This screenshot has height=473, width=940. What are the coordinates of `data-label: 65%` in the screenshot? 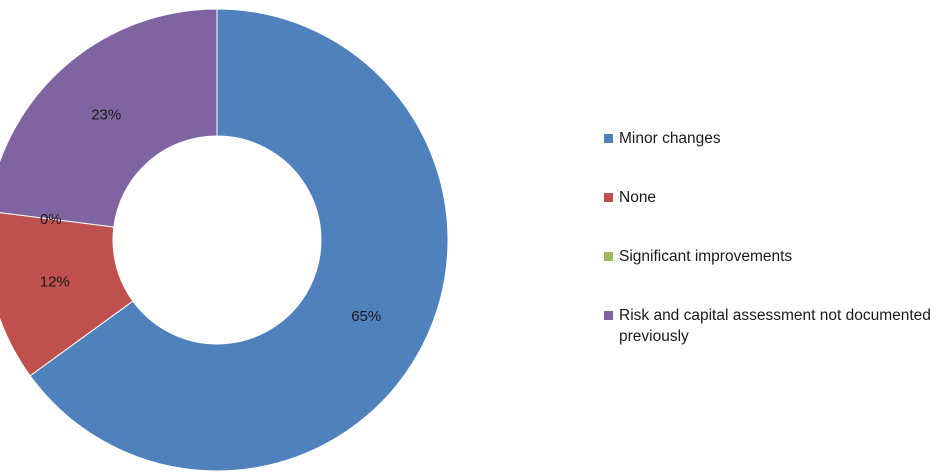 It's located at (366, 316).